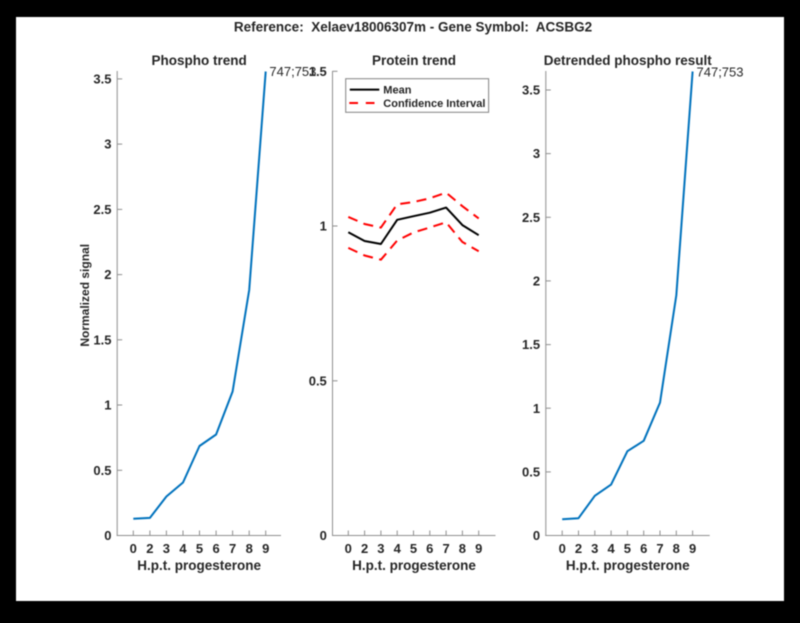 The image size is (800, 623). What do you see at coordinates (85, 295) in the screenshot?
I see `svg-text: Normalized signal` at bounding box center [85, 295].